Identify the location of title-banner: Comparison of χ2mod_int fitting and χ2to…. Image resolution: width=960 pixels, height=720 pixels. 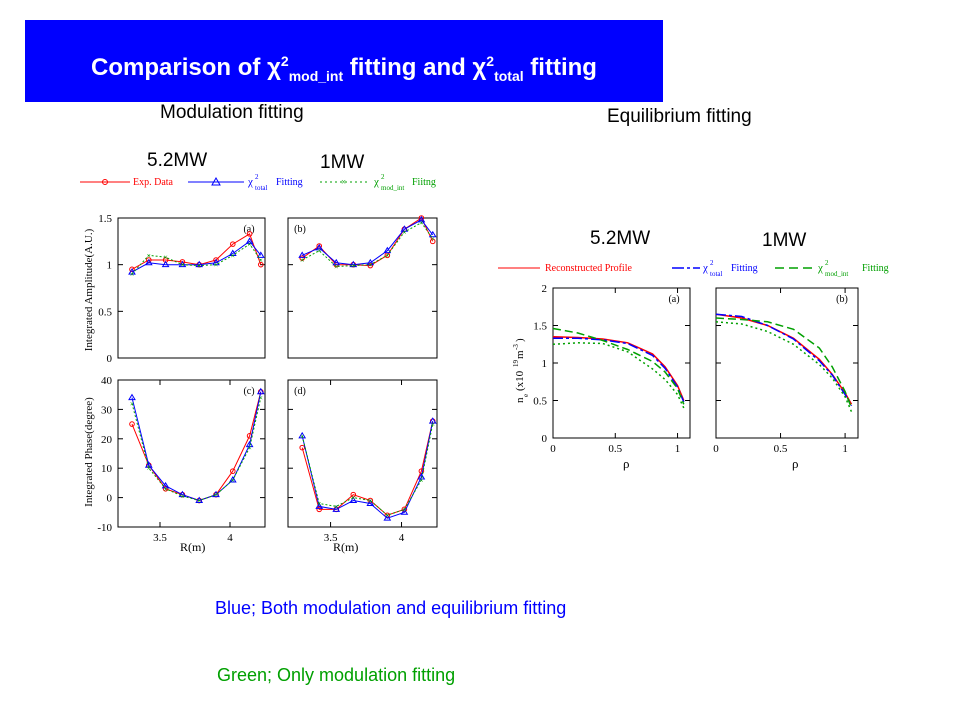
(344, 61).